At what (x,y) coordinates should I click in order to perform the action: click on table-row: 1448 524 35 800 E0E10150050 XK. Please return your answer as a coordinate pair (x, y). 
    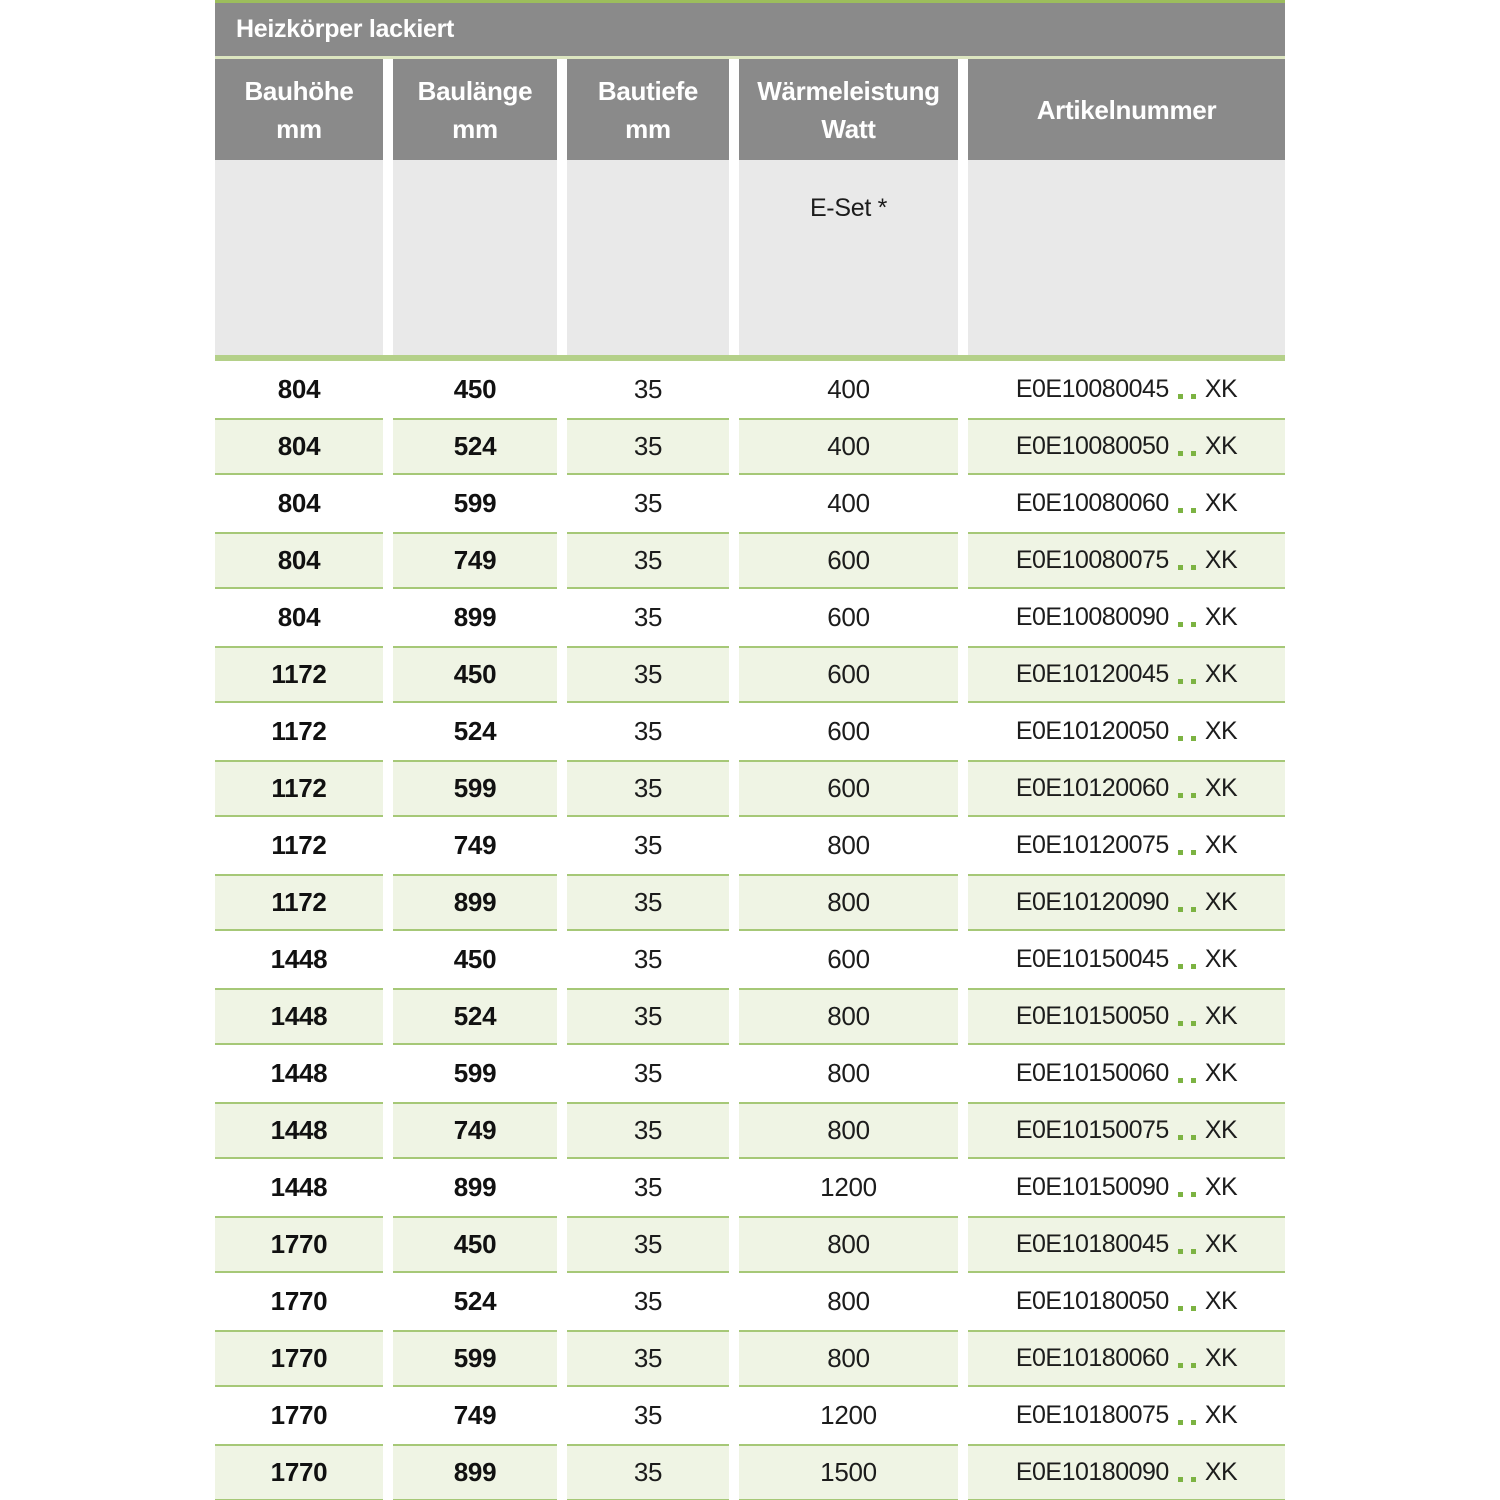
    Looking at the image, I should click on (750, 1016).